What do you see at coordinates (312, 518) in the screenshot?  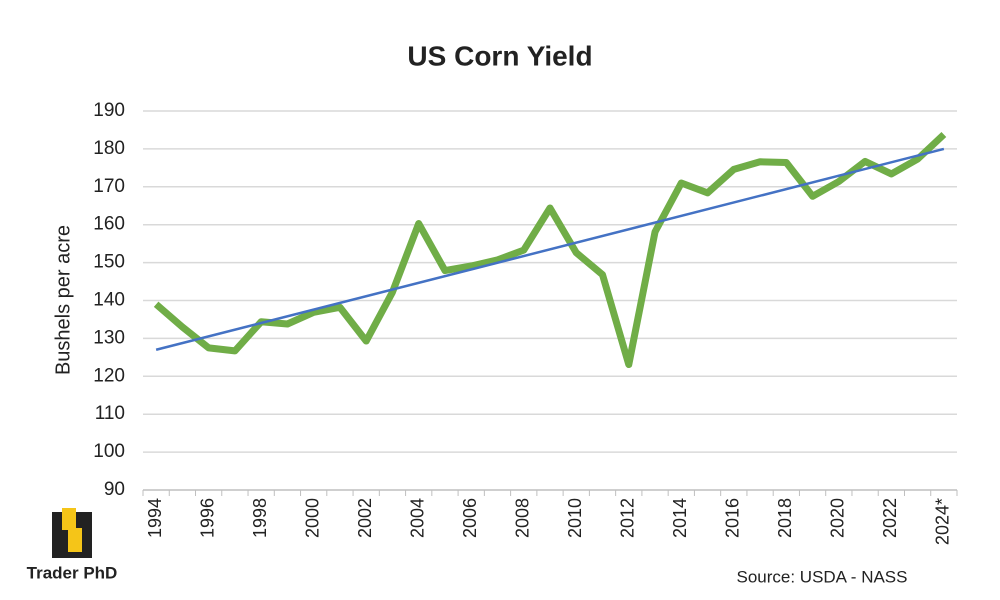 I see `x-tick-label: 2000` at bounding box center [312, 518].